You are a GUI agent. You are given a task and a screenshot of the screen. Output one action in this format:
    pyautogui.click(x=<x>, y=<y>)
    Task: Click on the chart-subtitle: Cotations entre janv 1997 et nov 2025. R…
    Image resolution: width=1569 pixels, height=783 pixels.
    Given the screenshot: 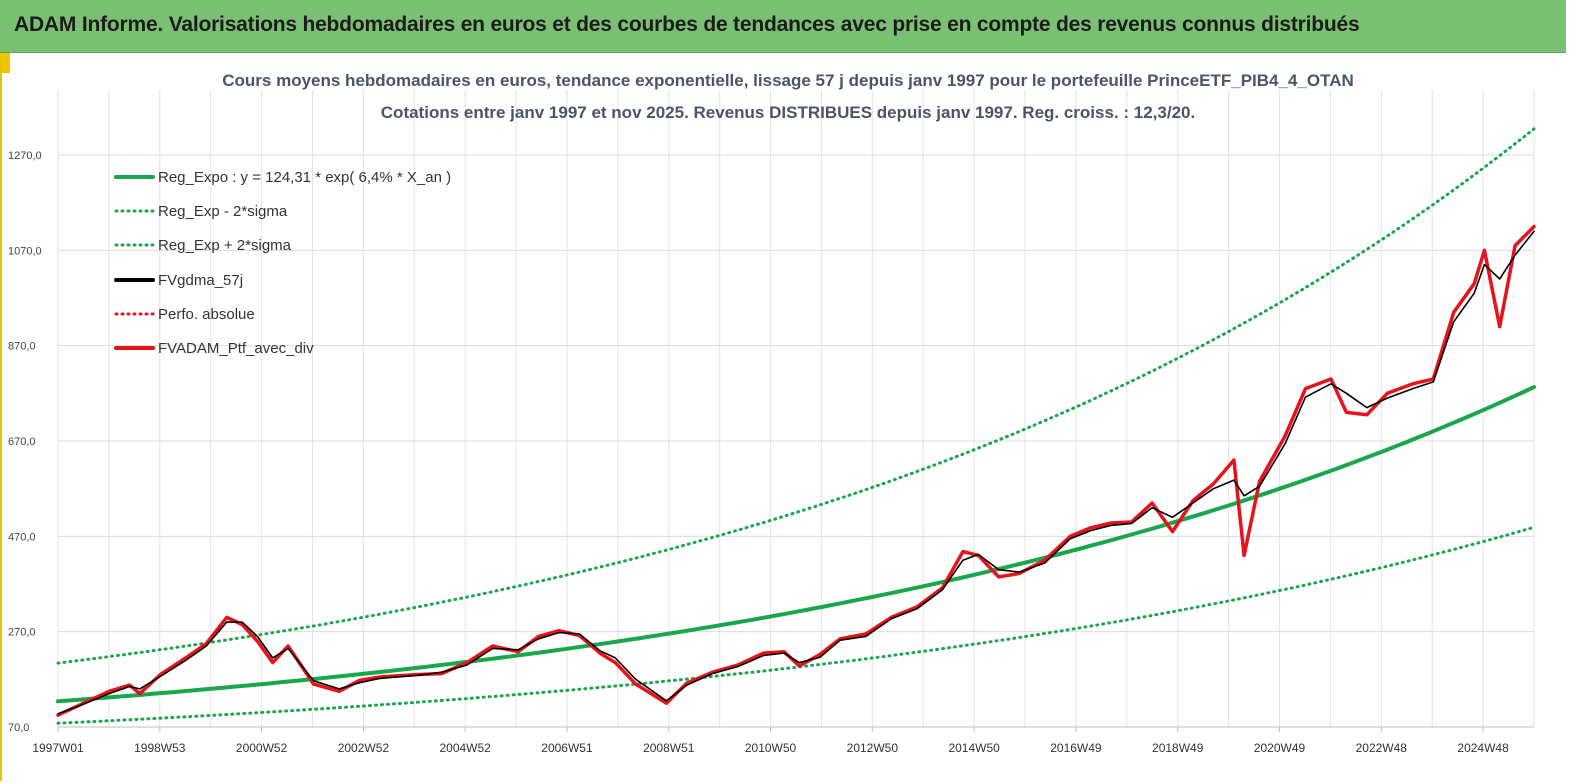 What is the action you would take?
    pyautogui.click(x=788, y=112)
    